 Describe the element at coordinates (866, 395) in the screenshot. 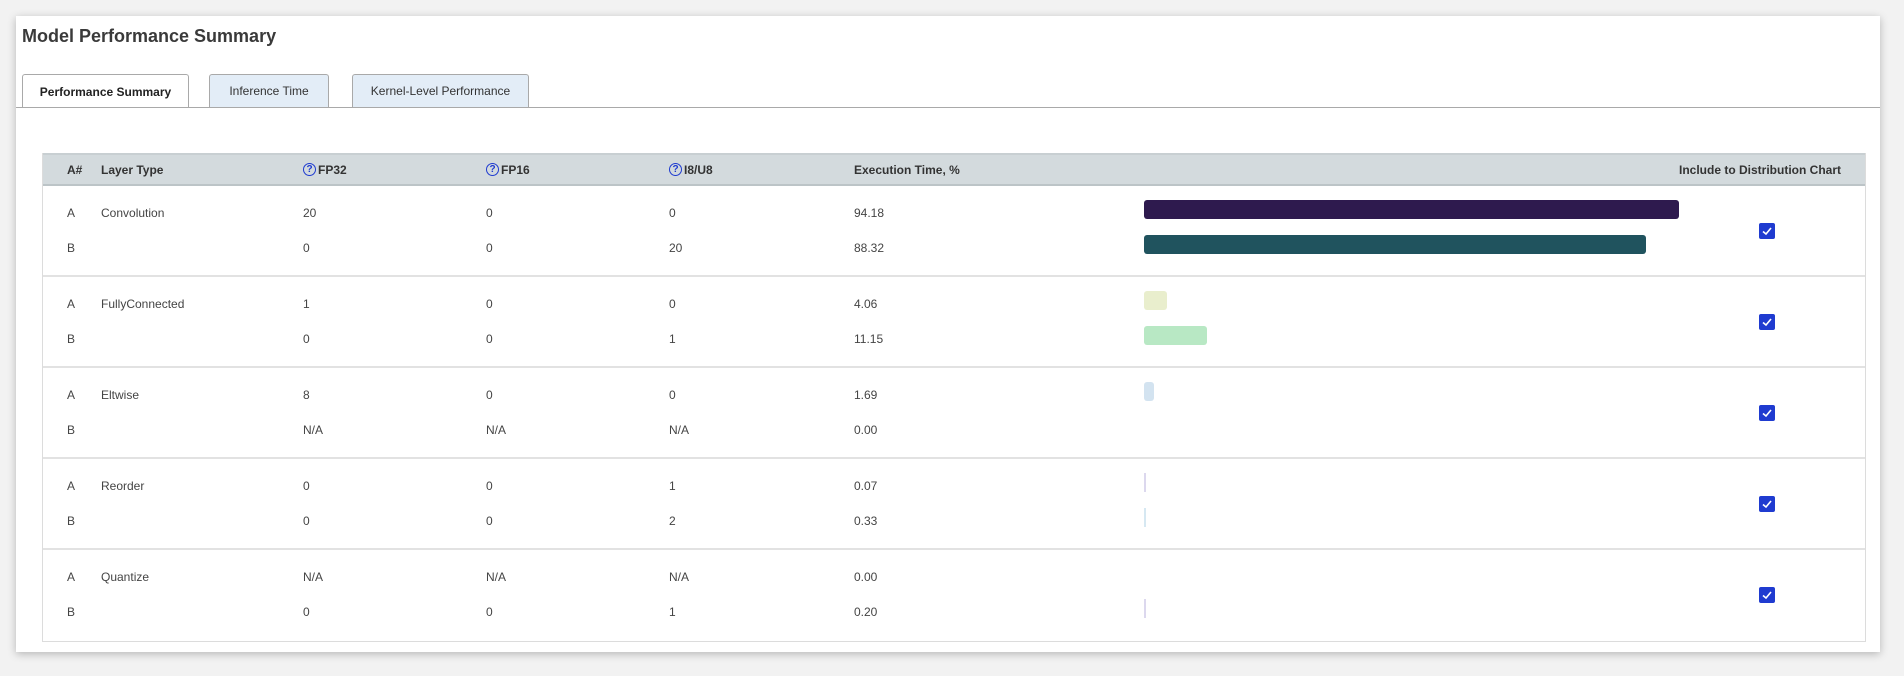

I see `cell-exec-time: 1.69` at that location.